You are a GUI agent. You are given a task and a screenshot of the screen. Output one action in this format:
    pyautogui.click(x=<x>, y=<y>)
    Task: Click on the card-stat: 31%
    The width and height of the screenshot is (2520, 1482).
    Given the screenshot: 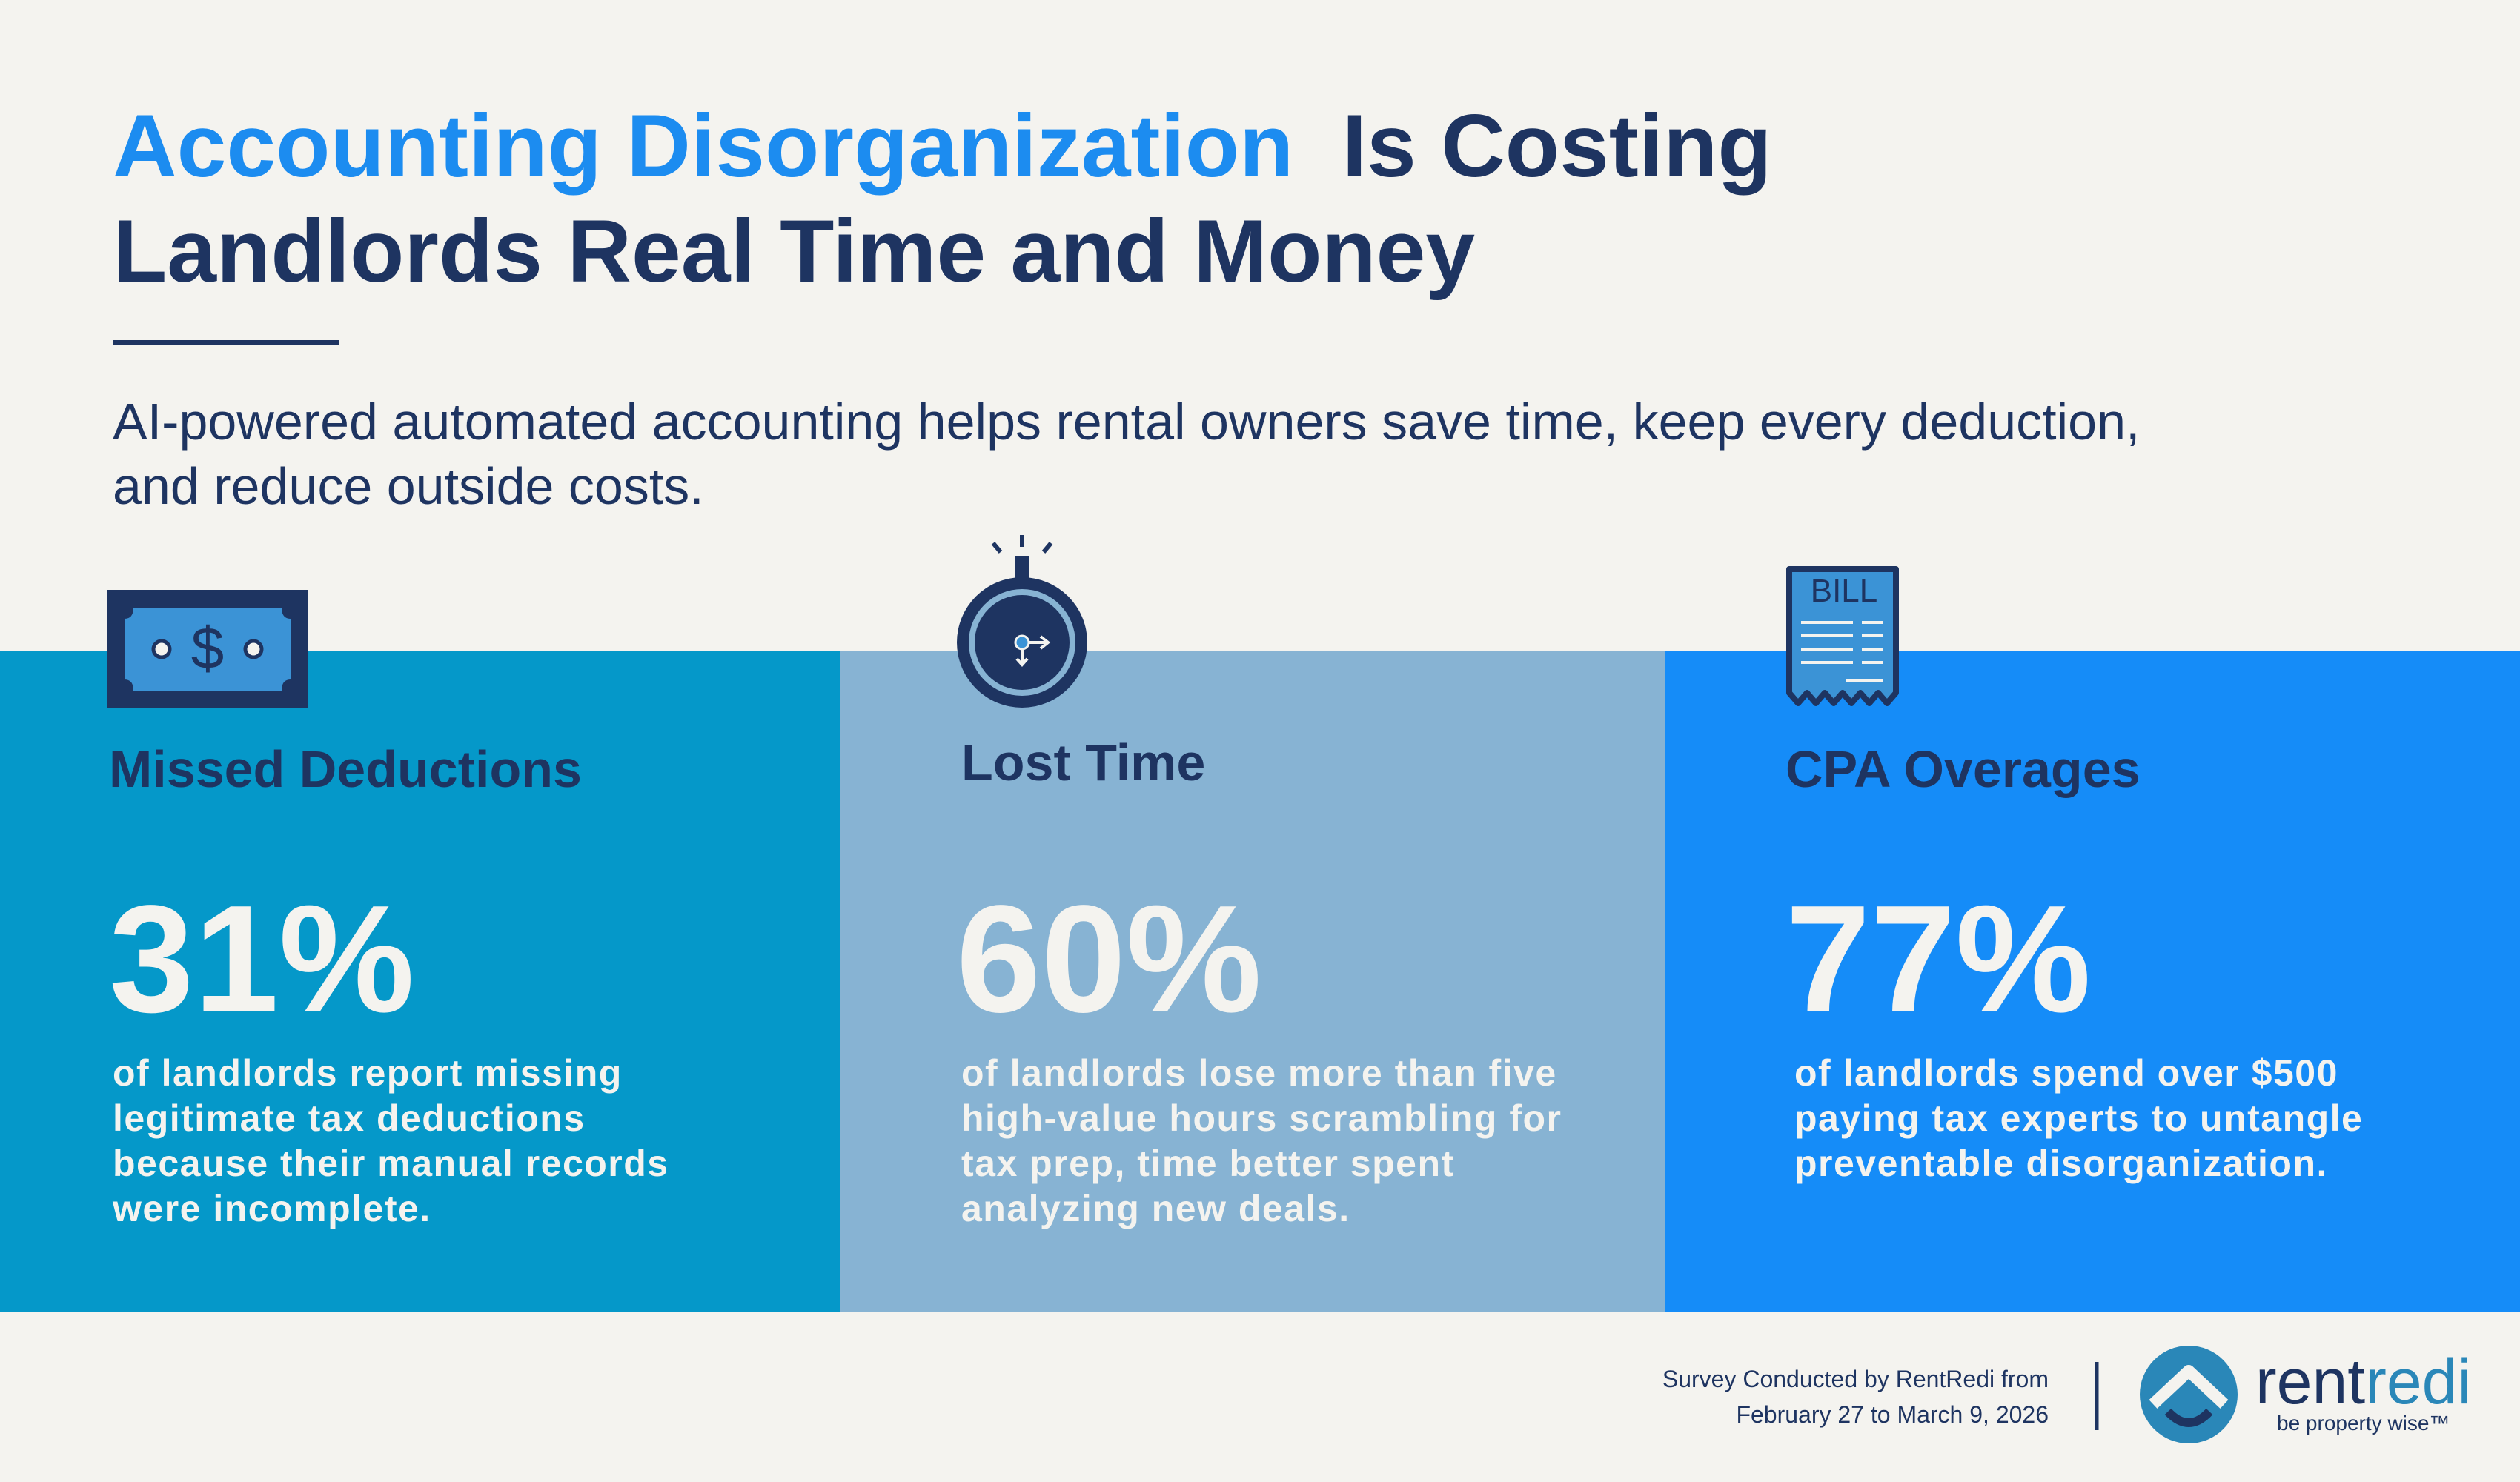 What is the action you would take?
    pyautogui.click(x=262, y=959)
    